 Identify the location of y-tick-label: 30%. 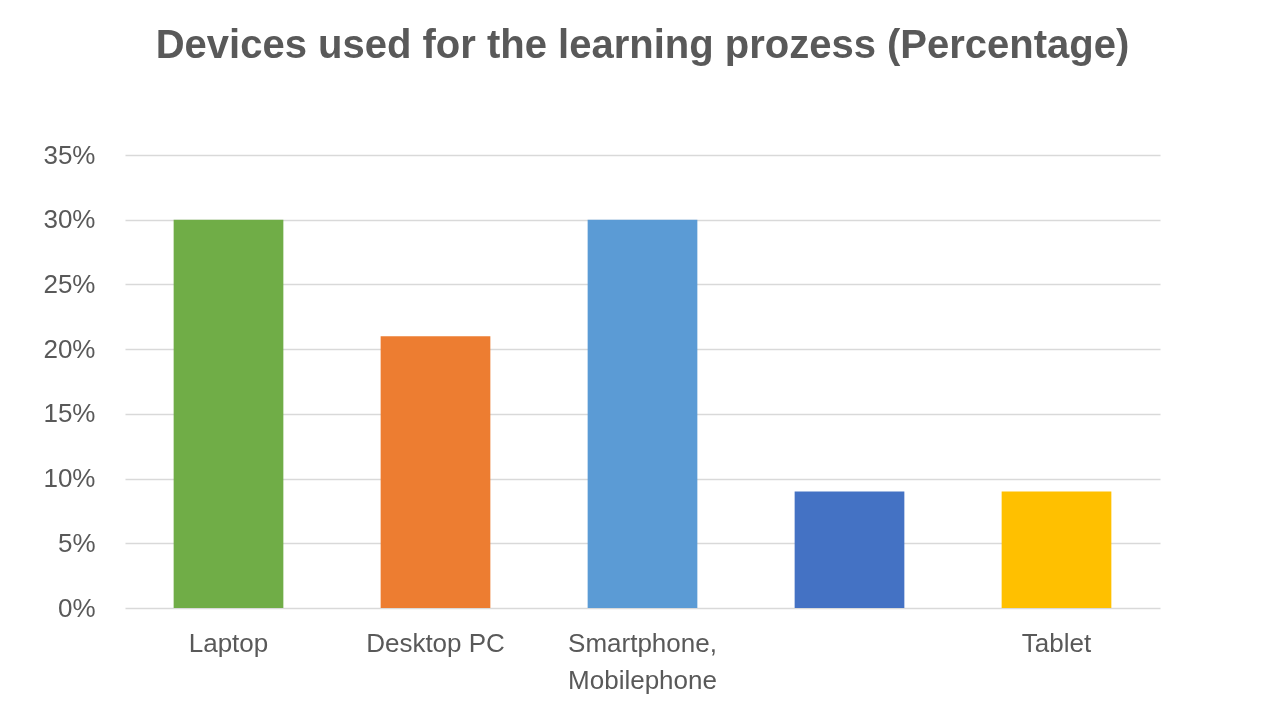
(69, 219).